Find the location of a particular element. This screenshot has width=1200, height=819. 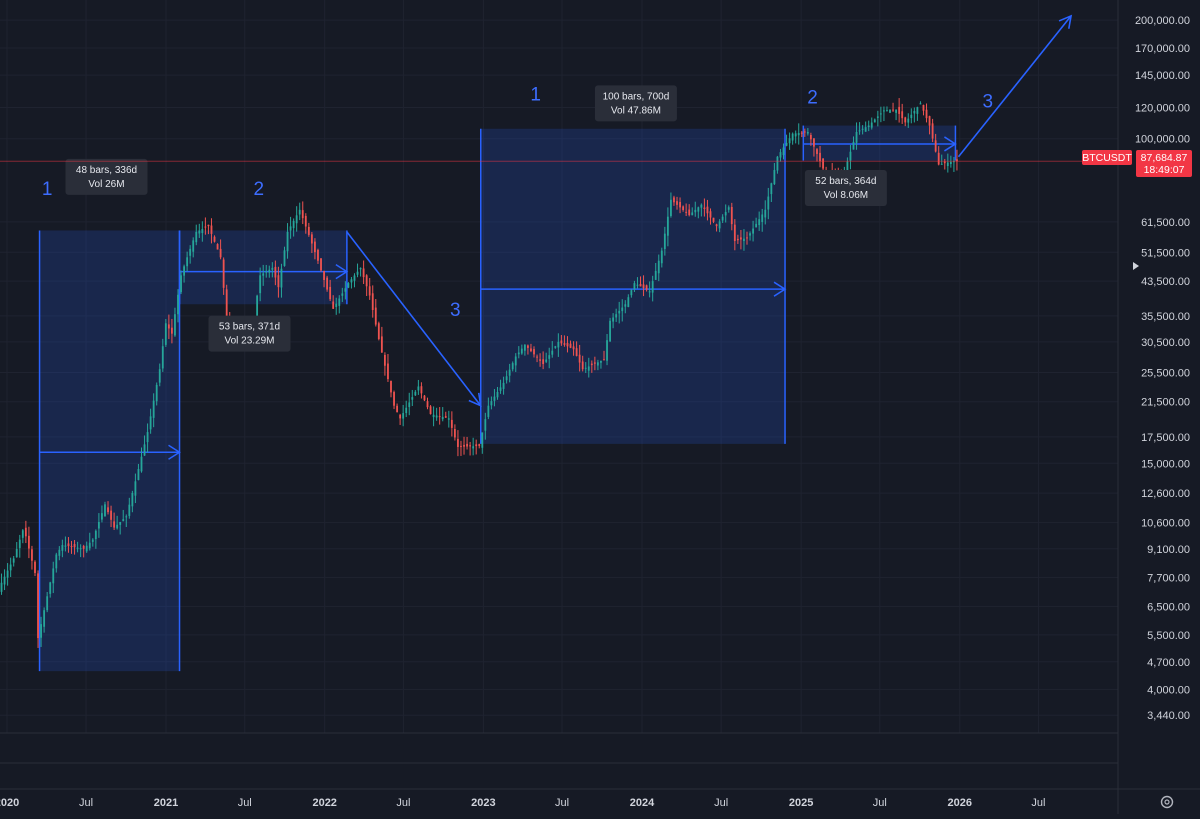

price-tick-label: 3,440.00 is located at coordinates (1168, 716).